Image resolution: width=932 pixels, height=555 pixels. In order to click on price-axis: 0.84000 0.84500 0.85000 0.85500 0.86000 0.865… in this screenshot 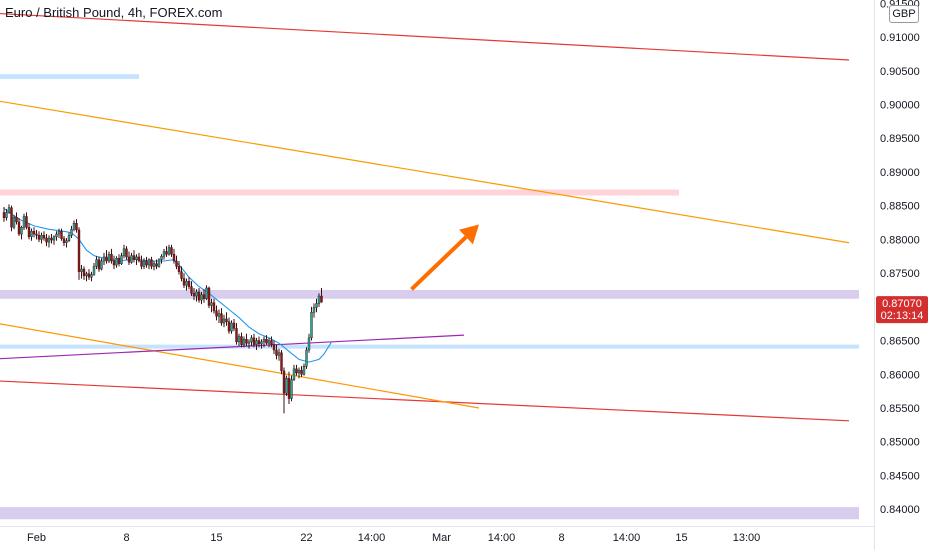, I will do `click(900, 258)`.